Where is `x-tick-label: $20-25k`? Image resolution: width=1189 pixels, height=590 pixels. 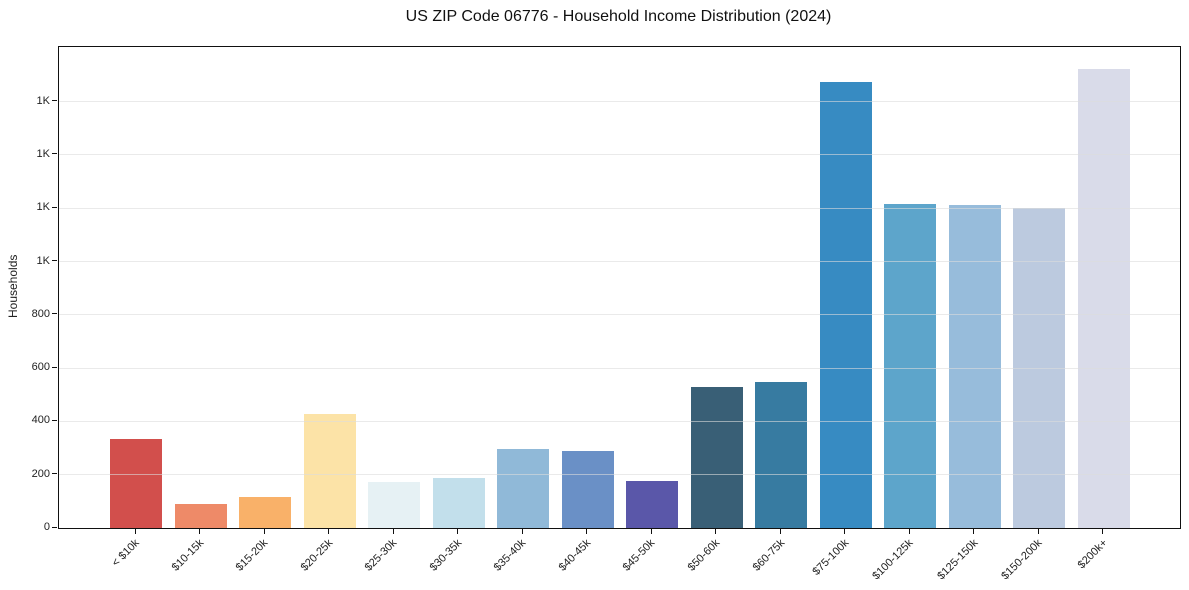
x-tick-label: $20-25k is located at coordinates (317, 555).